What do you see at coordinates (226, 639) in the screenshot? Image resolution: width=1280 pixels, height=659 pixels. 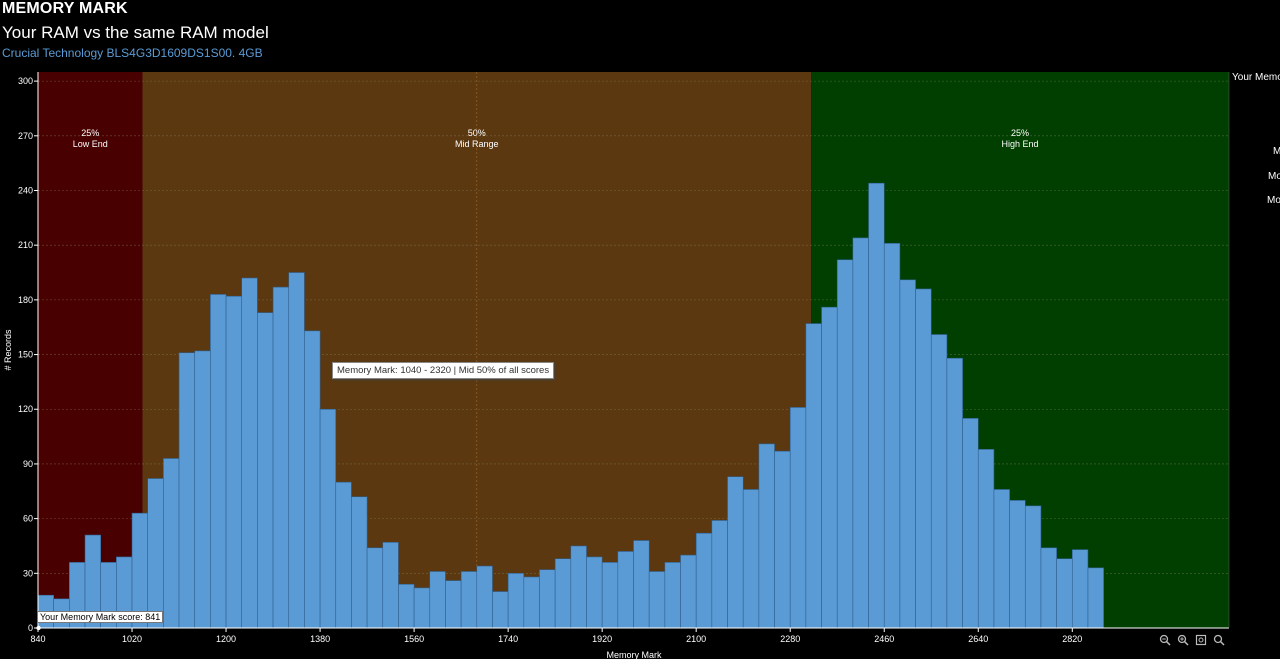 I see `x-tick-label: 1200` at bounding box center [226, 639].